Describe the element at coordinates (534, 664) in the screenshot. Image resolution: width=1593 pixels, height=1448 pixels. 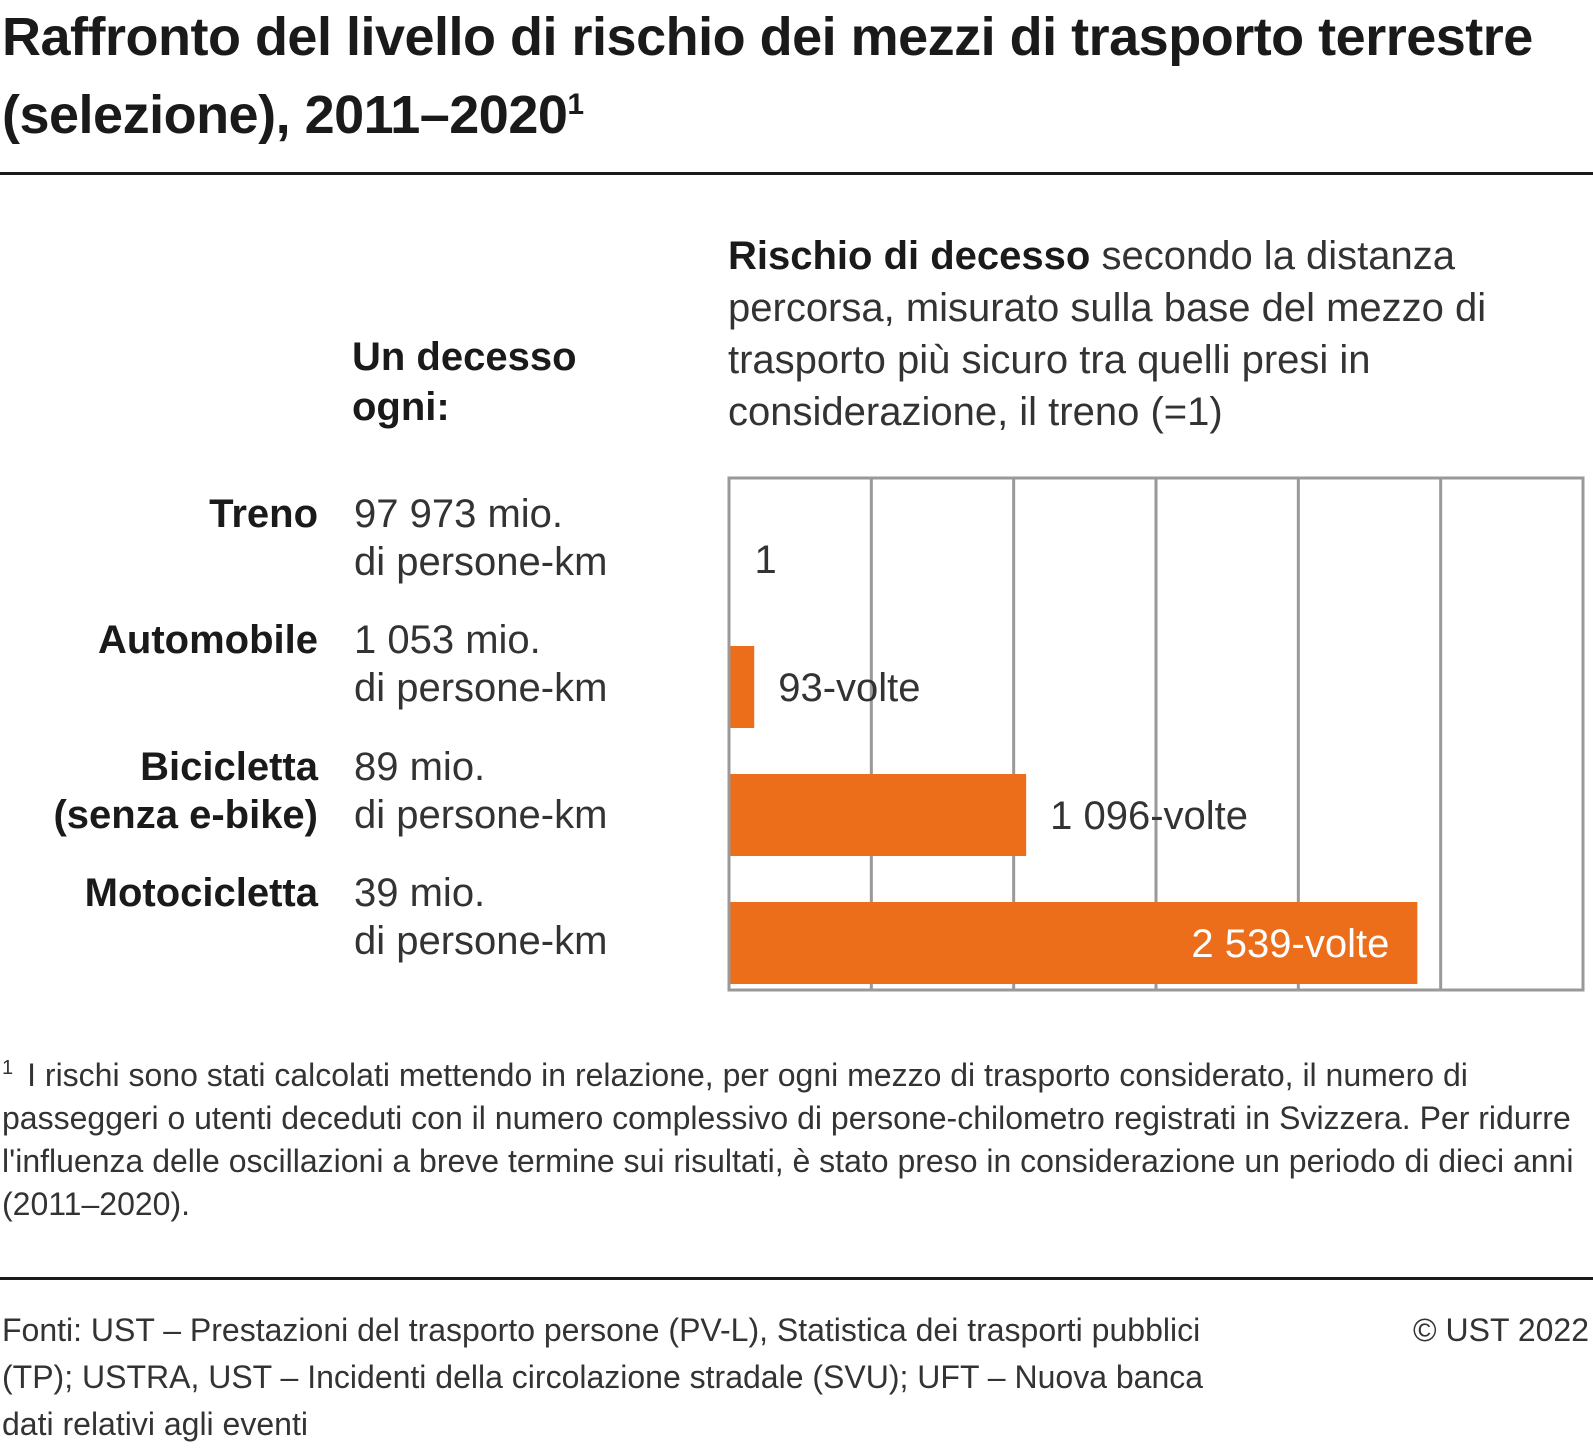
I see `row-value-automobile: 1 053 mio. di persone-km` at that location.